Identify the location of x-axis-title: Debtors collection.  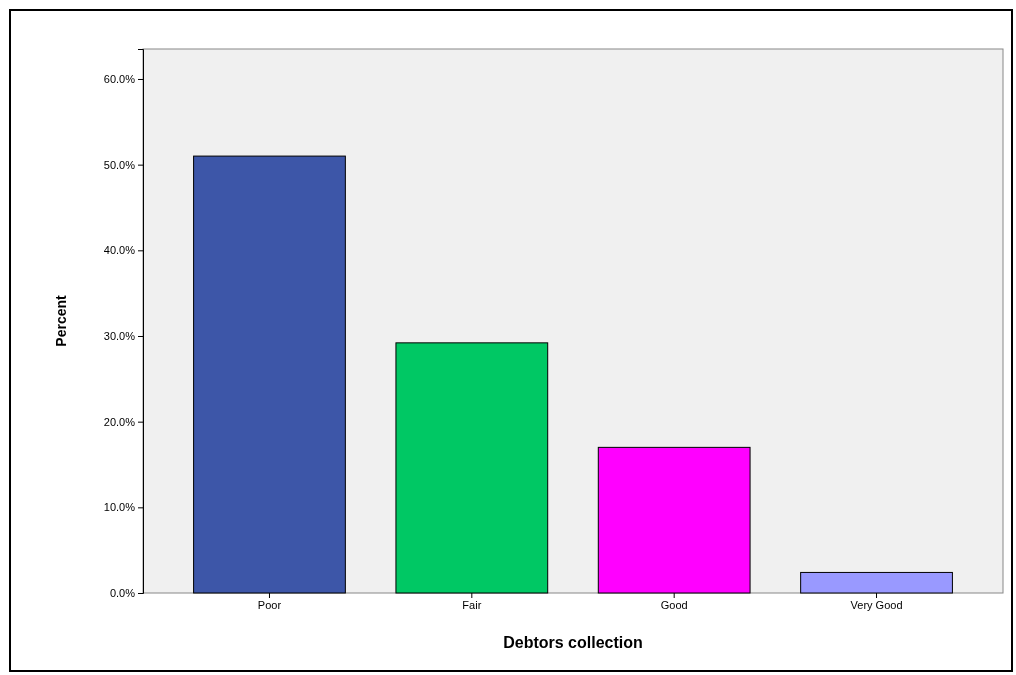
(573, 642).